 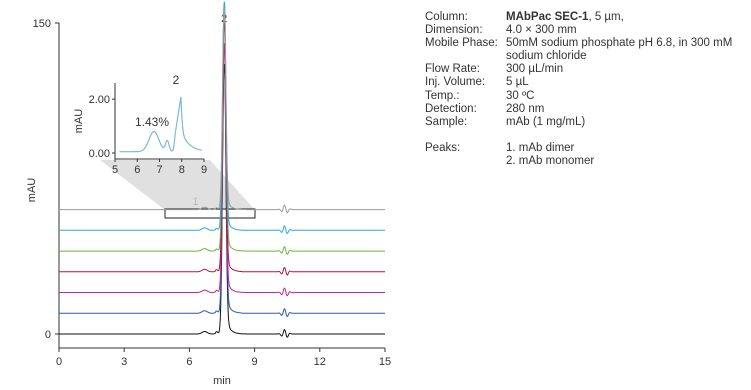 I want to click on info-value: 300 µL/min, so click(x=535, y=69).